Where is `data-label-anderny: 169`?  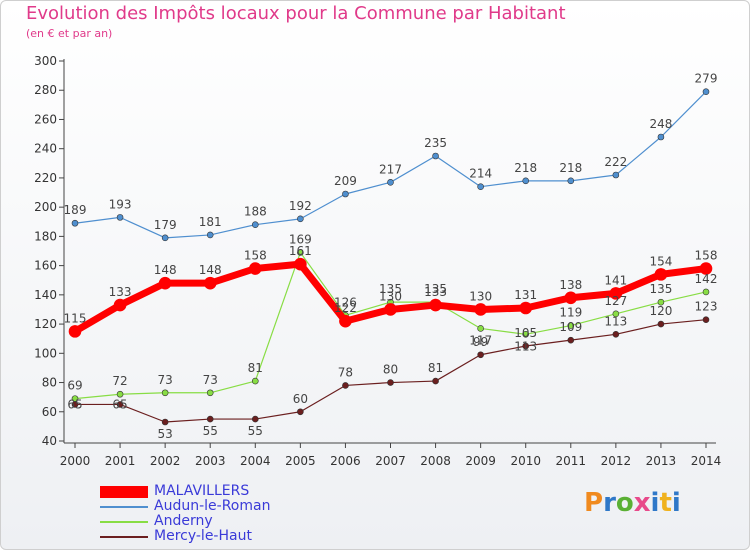
data-label-anderny: 169 is located at coordinates (300, 239).